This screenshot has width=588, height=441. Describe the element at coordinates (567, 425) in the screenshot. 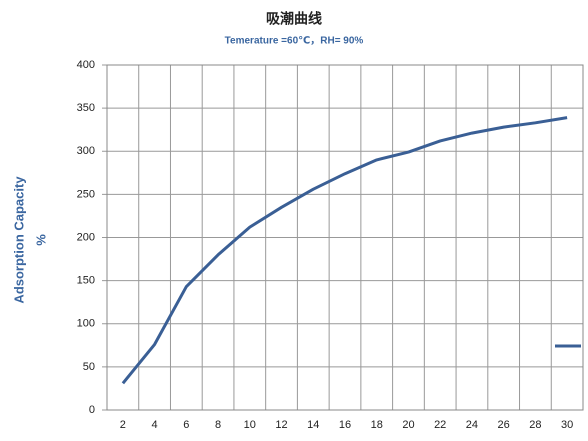

I see `x-tick-label: 30` at that location.